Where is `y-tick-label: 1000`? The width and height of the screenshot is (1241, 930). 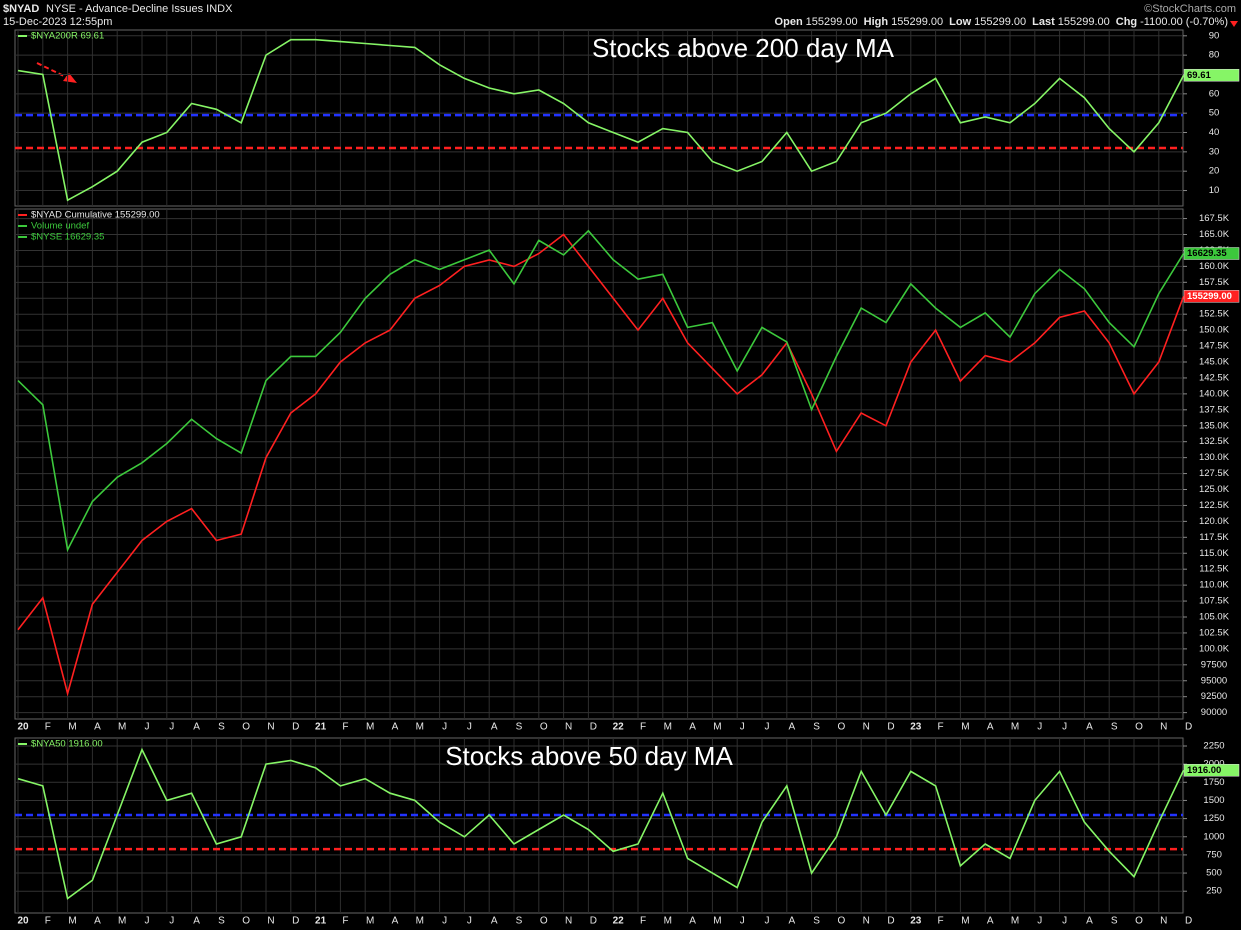 y-tick-label: 1000 is located at coordinates (1213, 836).